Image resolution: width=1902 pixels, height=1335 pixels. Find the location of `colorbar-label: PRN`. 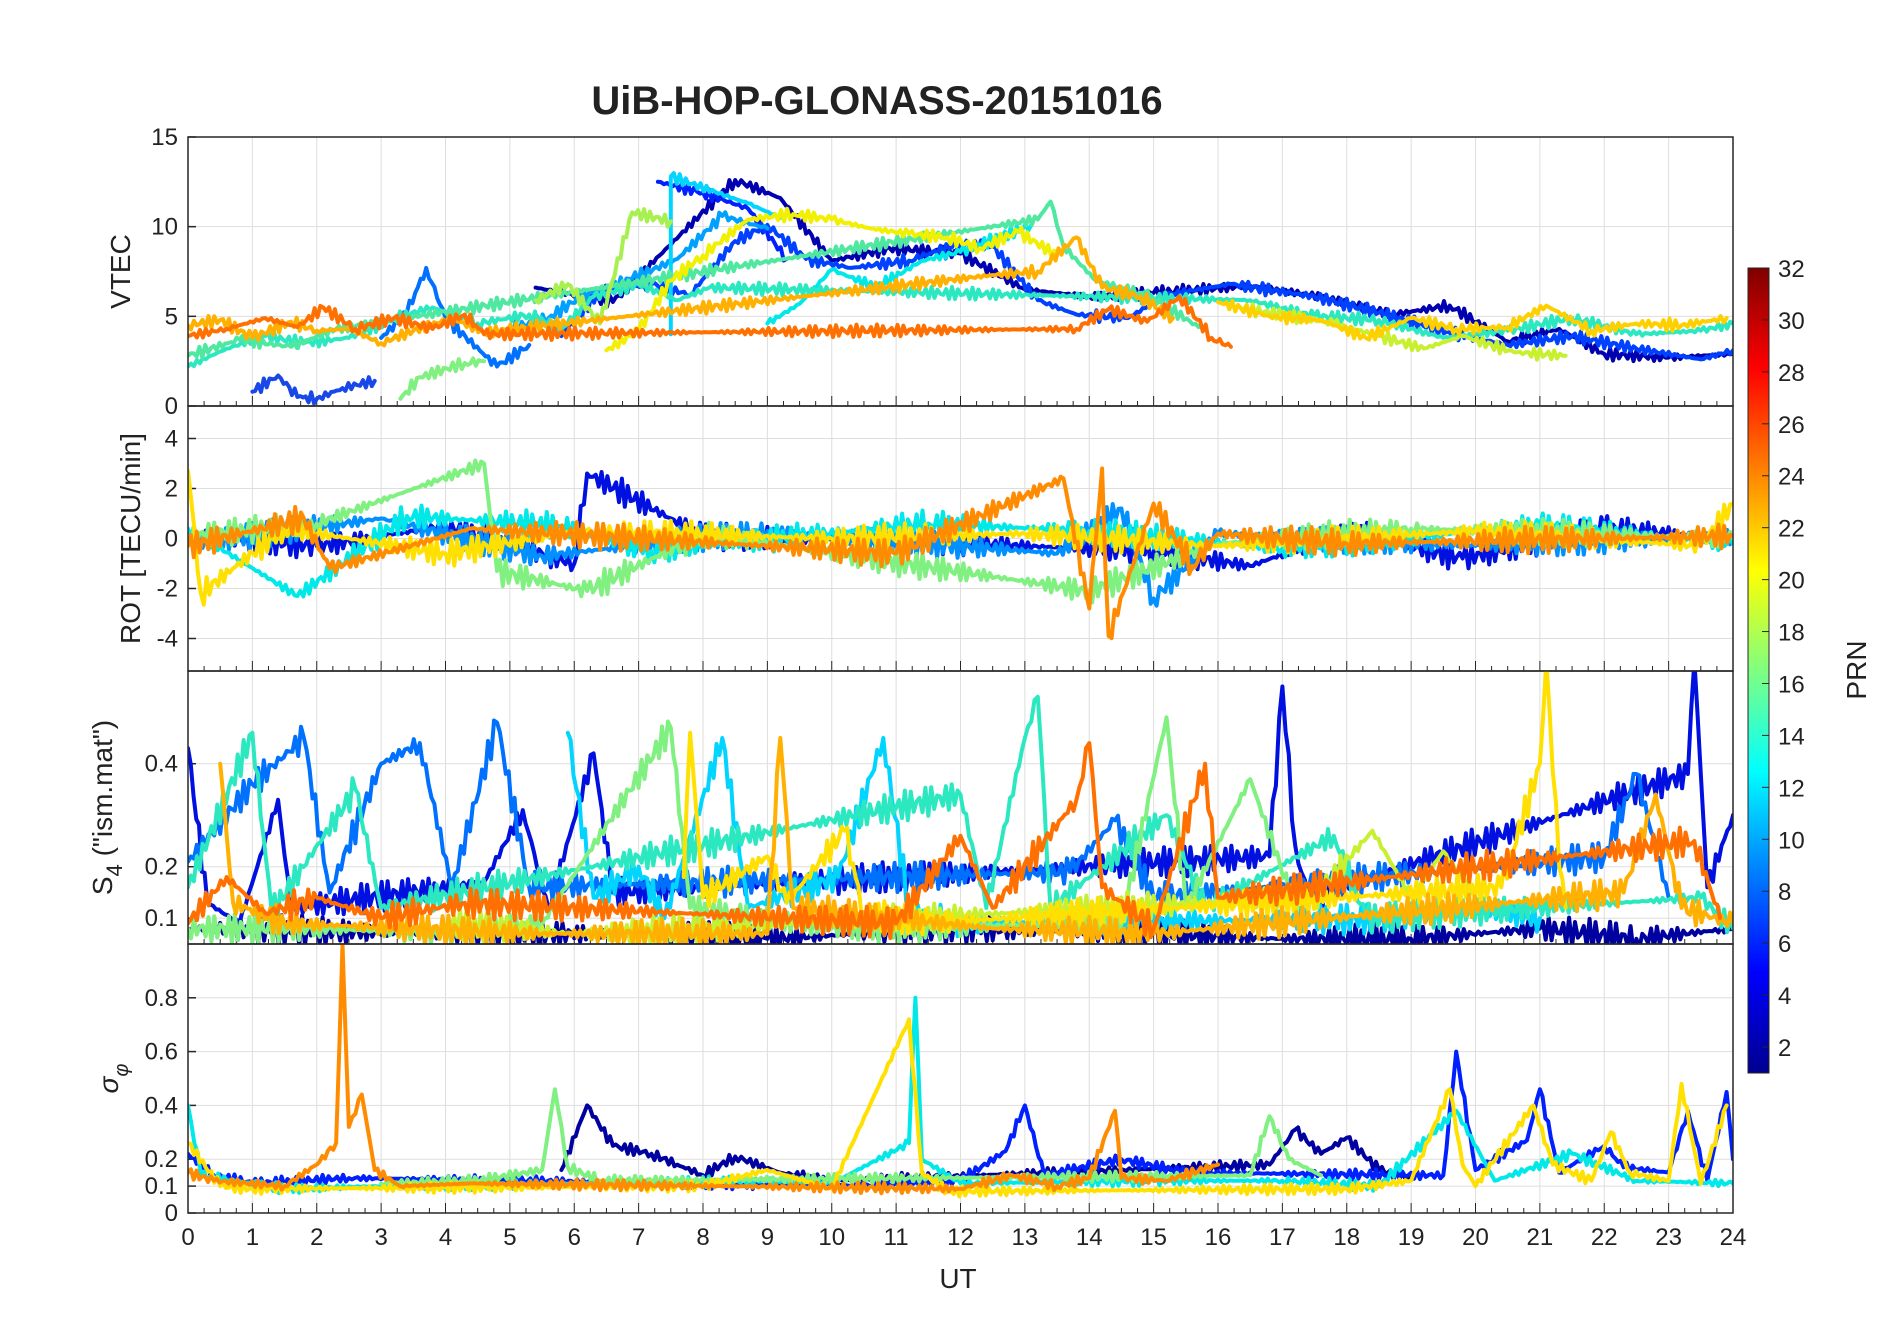

colorbar-label: PRN is located at coordinates (1856, 669).